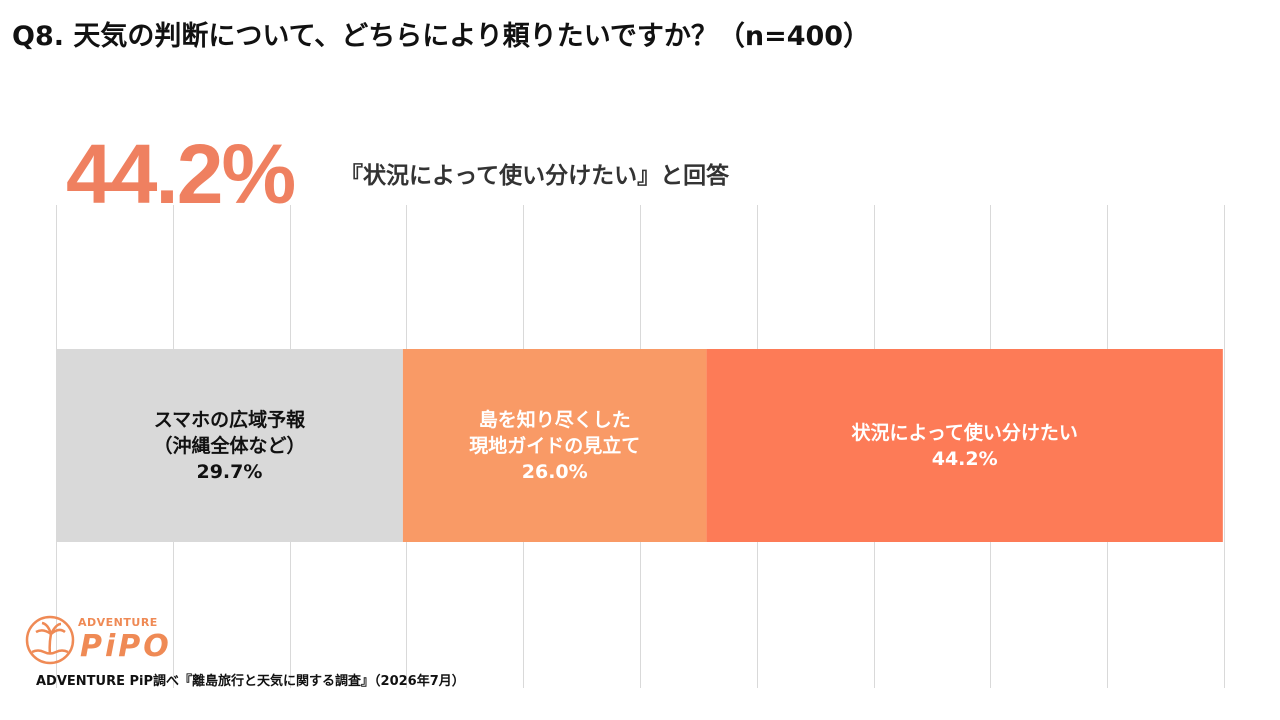  Describe the element at coordinates (50, 640) in the screenshot. I see `palm-sun-icon` at that location.